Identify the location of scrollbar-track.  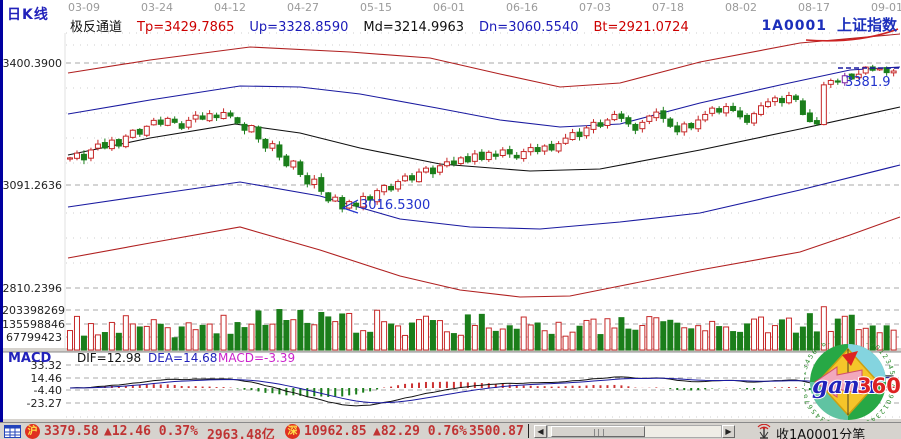
(634, 431).